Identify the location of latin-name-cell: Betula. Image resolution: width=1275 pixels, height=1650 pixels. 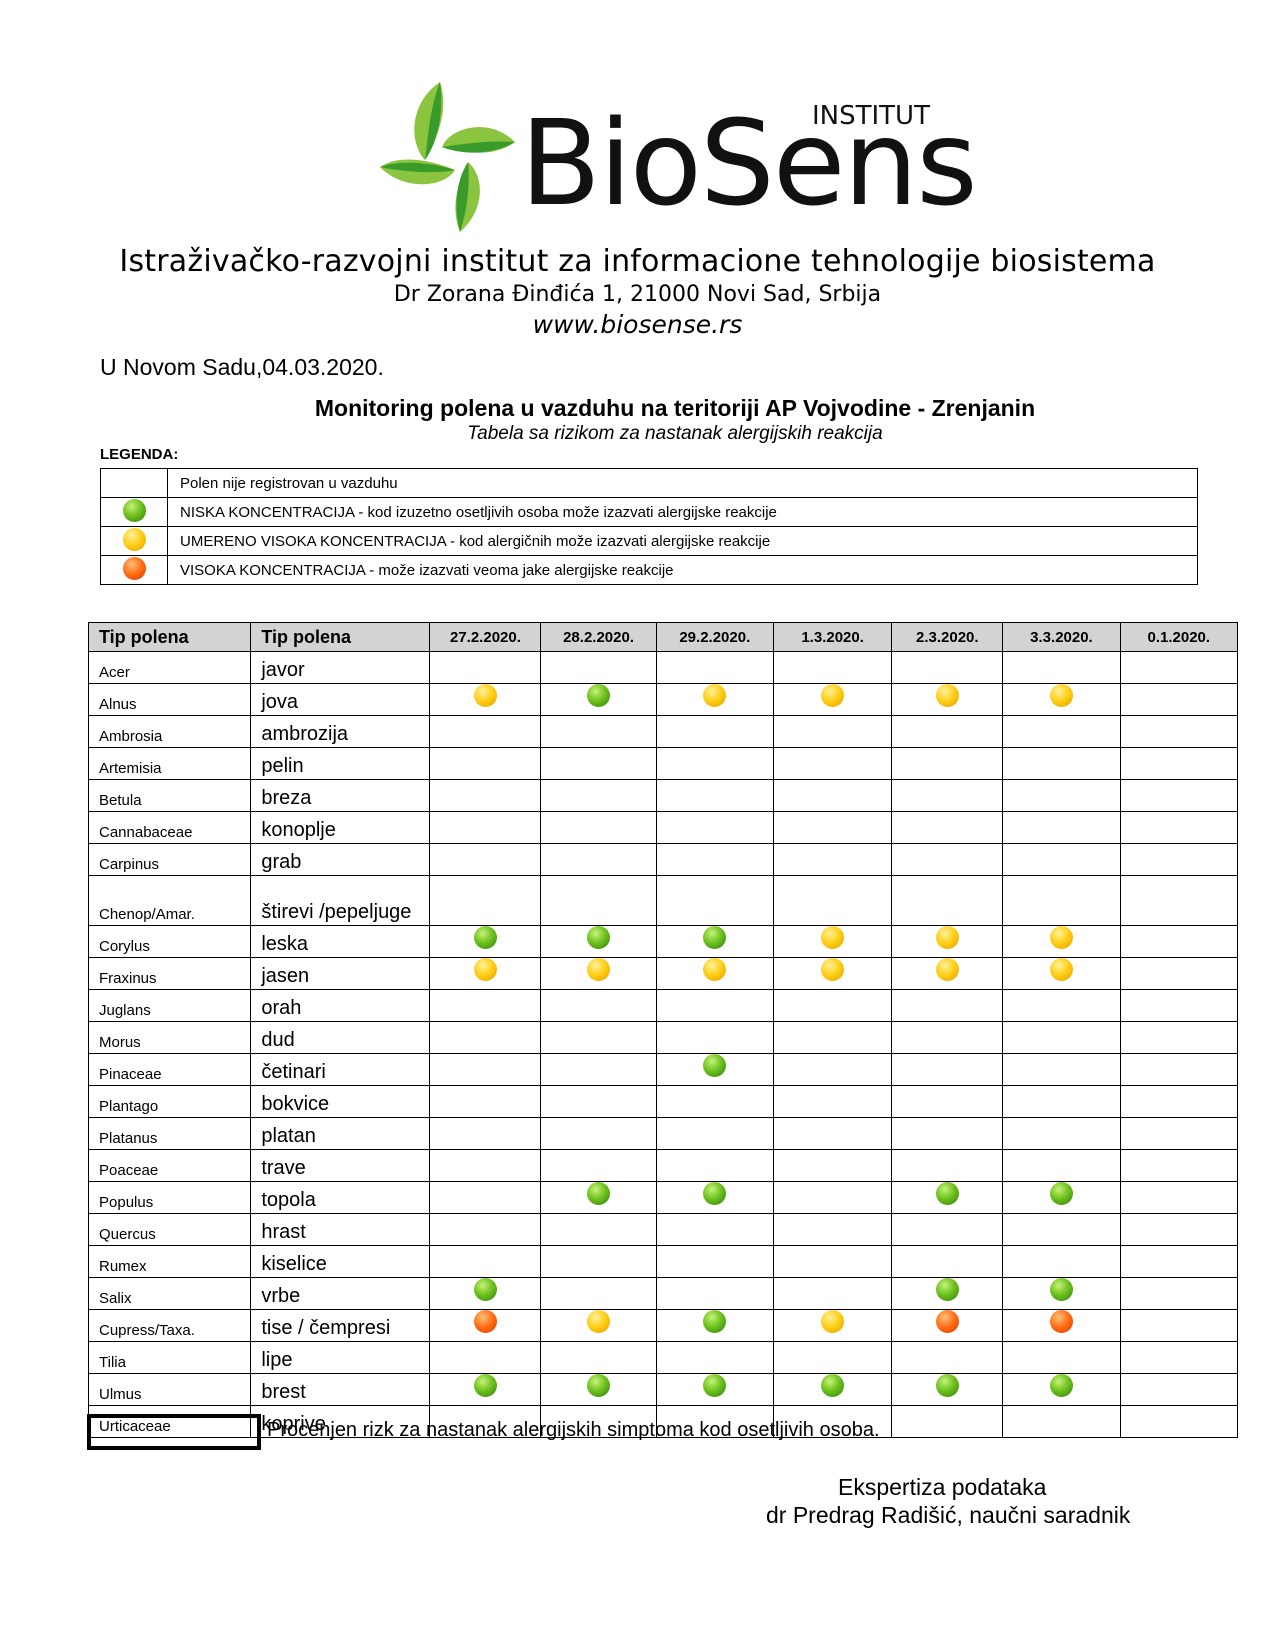
(169, 795).